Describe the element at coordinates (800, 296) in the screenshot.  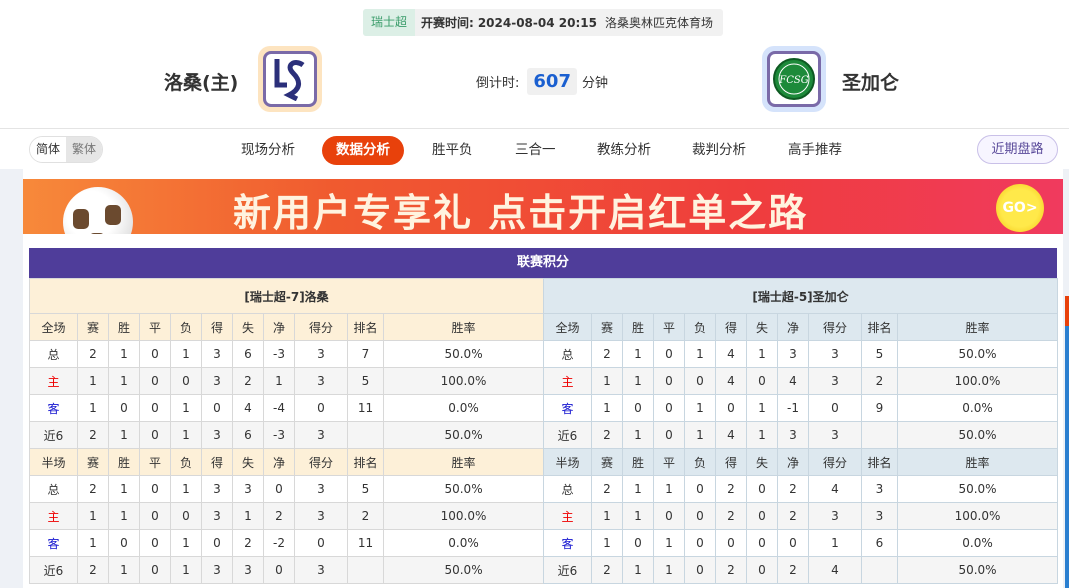
I see `team-standing-header: [瑞士超-5]圣加仑` at that location.